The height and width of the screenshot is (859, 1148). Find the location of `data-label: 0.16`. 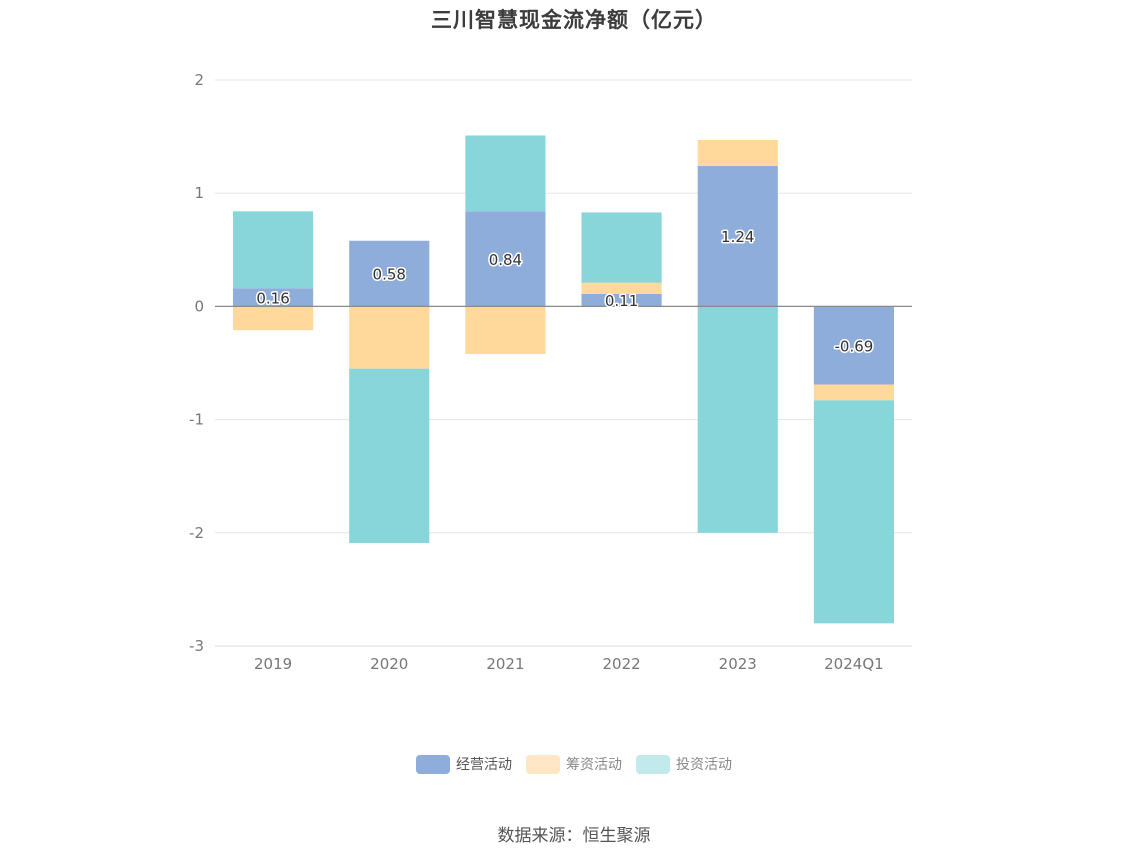

data-label: 0.16 is located at coordinates (272, 298).